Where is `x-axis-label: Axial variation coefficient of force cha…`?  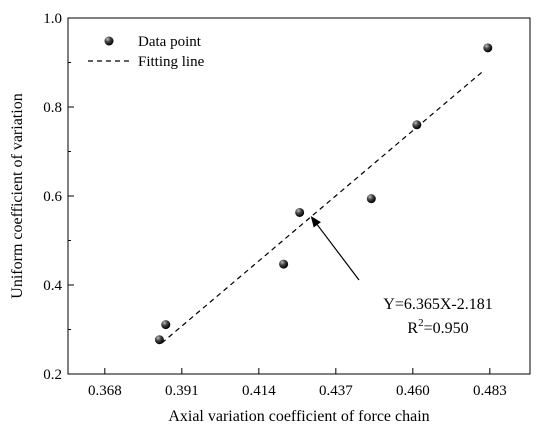
x-axis-label: Axial variation coefficient of force cha… is located at coordinates (298, 416).